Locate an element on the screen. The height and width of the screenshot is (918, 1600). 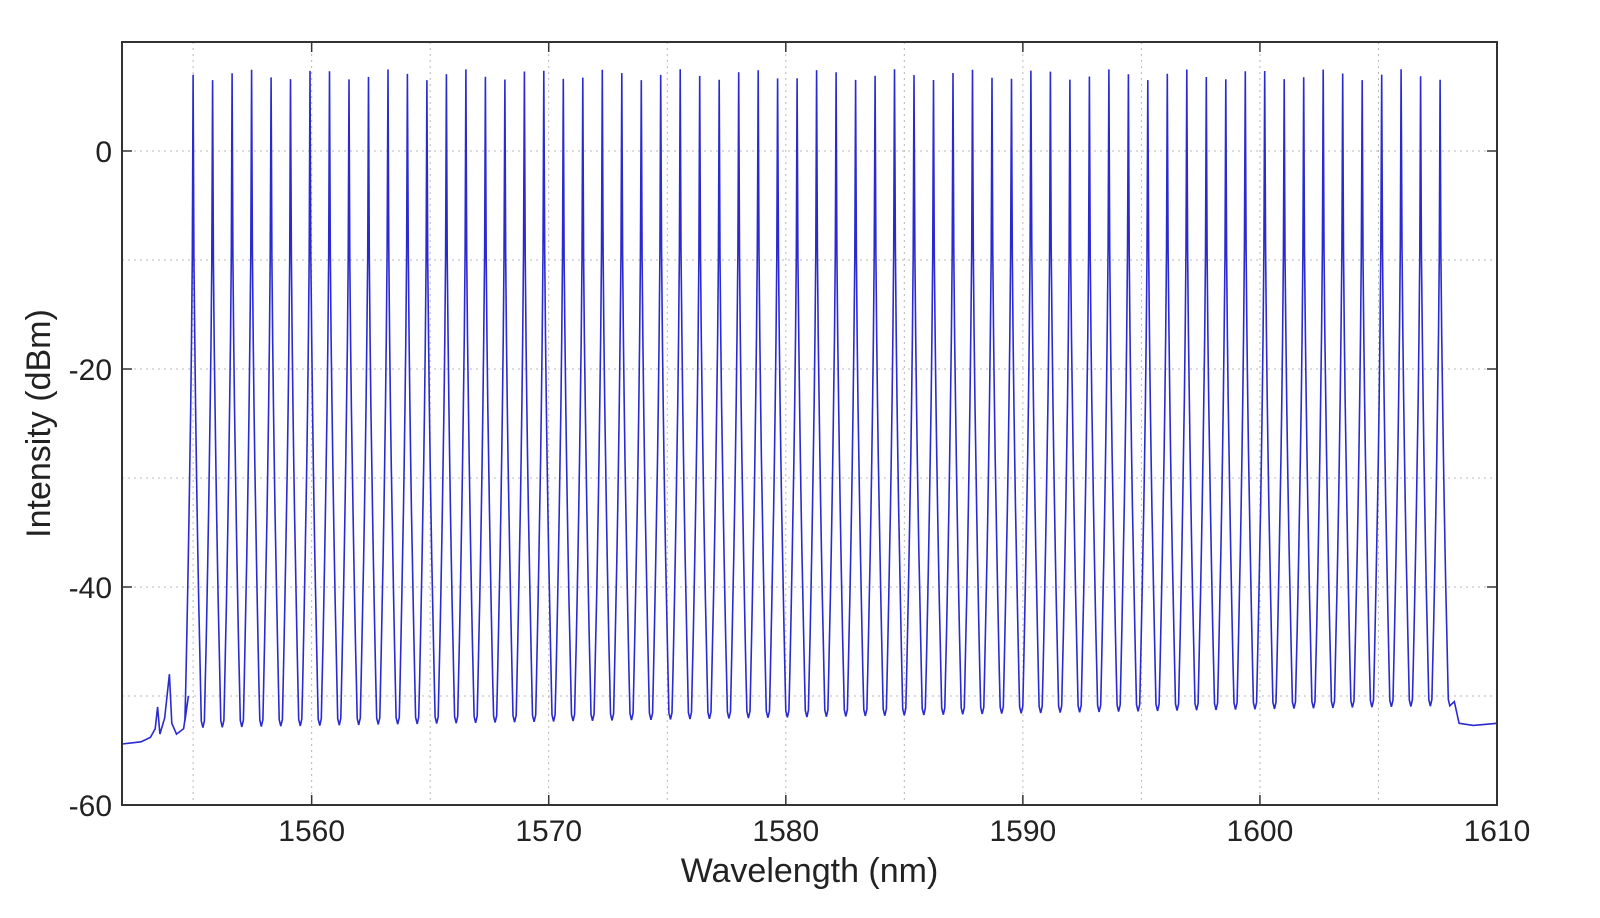
x-tick-label: 1560 is located at coordinates (311, 831).